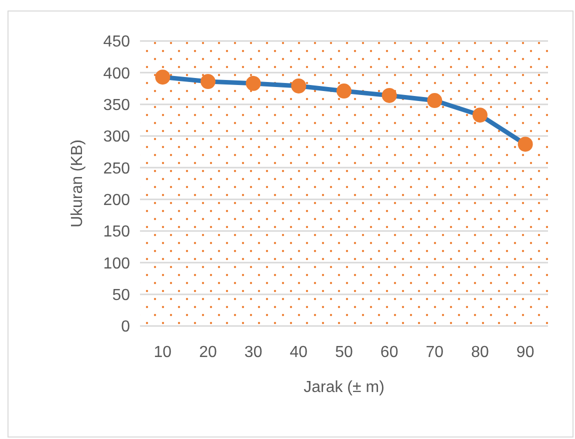 The height and width of the screenshot is (439, 575). Describe the element at coordinates (116, 232) in the screenshot. I see `y-tick-label: 150` at that location.